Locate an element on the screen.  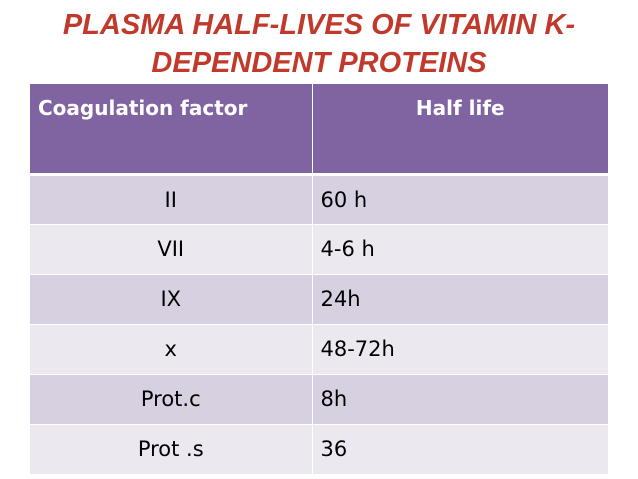
table-row: II 60 h is located at coordinates (319, 199).